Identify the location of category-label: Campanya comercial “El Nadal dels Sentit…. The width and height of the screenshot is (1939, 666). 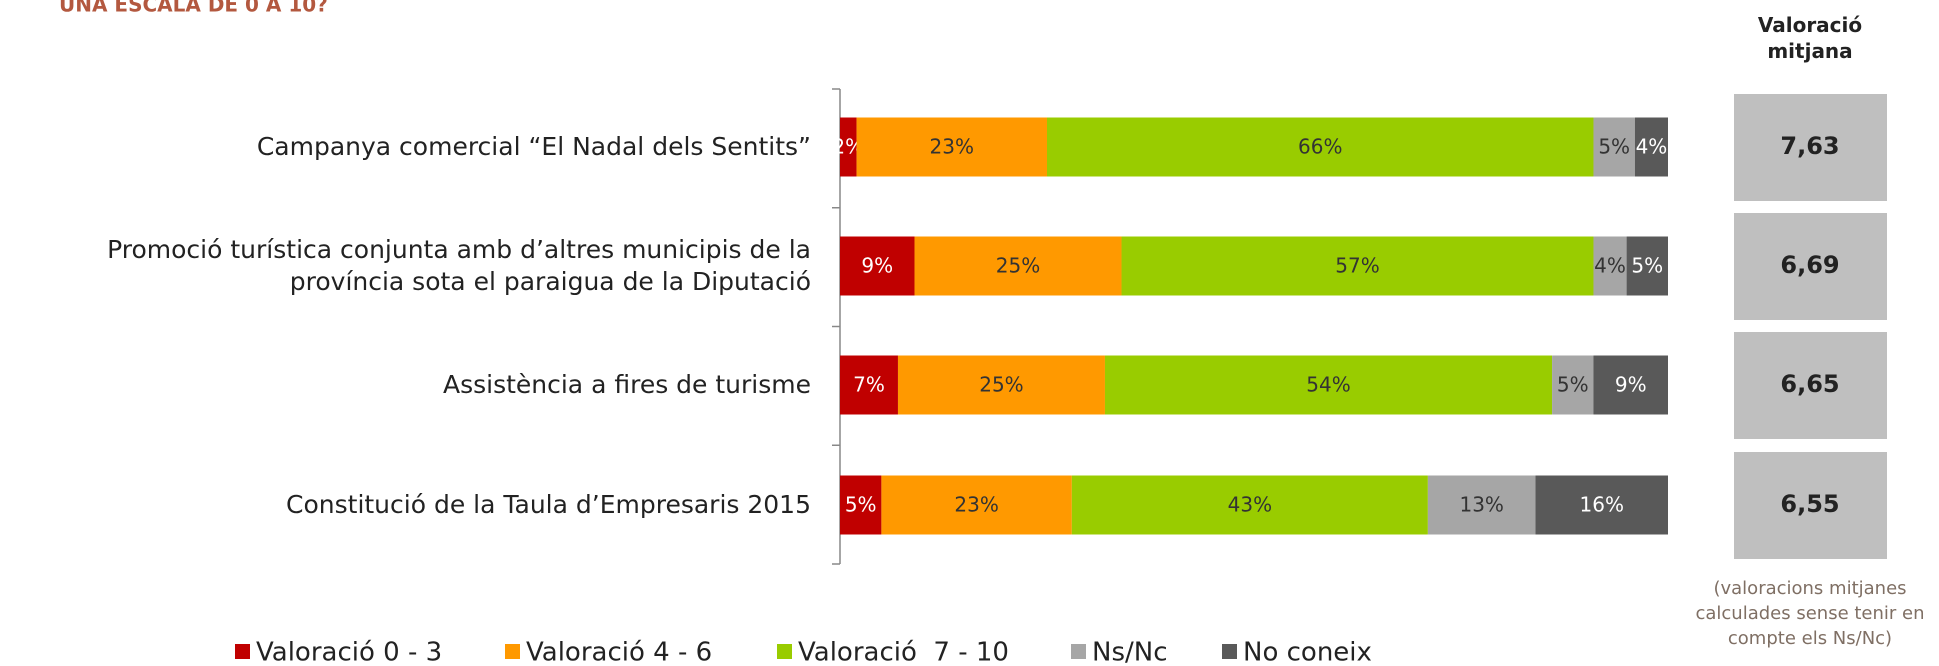
(533, 146).